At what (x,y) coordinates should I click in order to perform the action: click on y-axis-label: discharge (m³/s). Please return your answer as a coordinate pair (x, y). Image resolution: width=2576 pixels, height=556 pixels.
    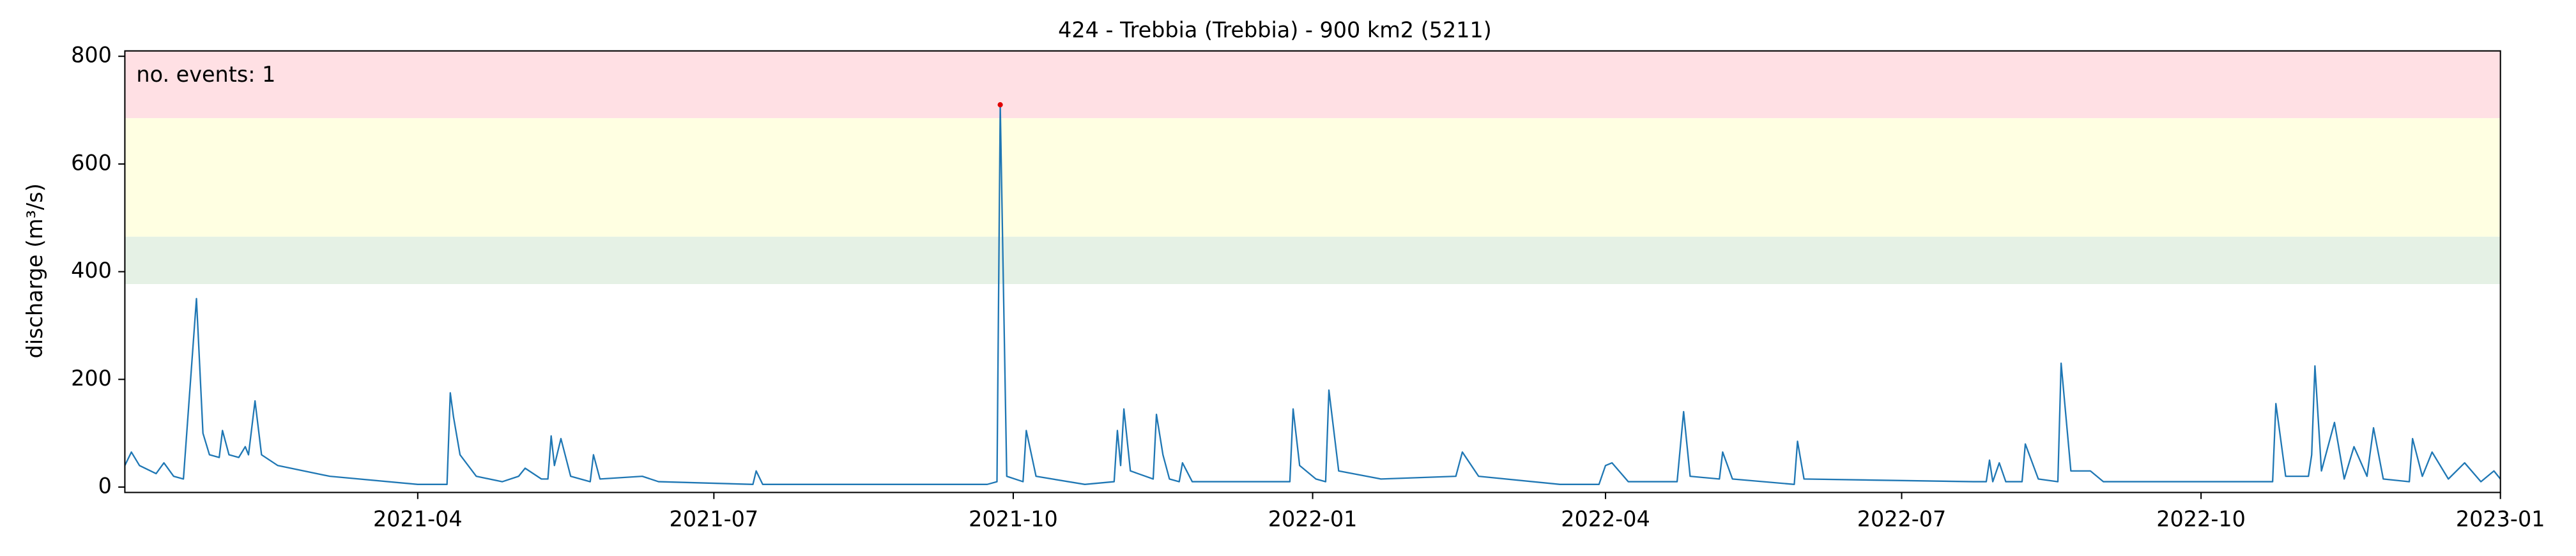
    Looking at the image, I should click on (34, 270).